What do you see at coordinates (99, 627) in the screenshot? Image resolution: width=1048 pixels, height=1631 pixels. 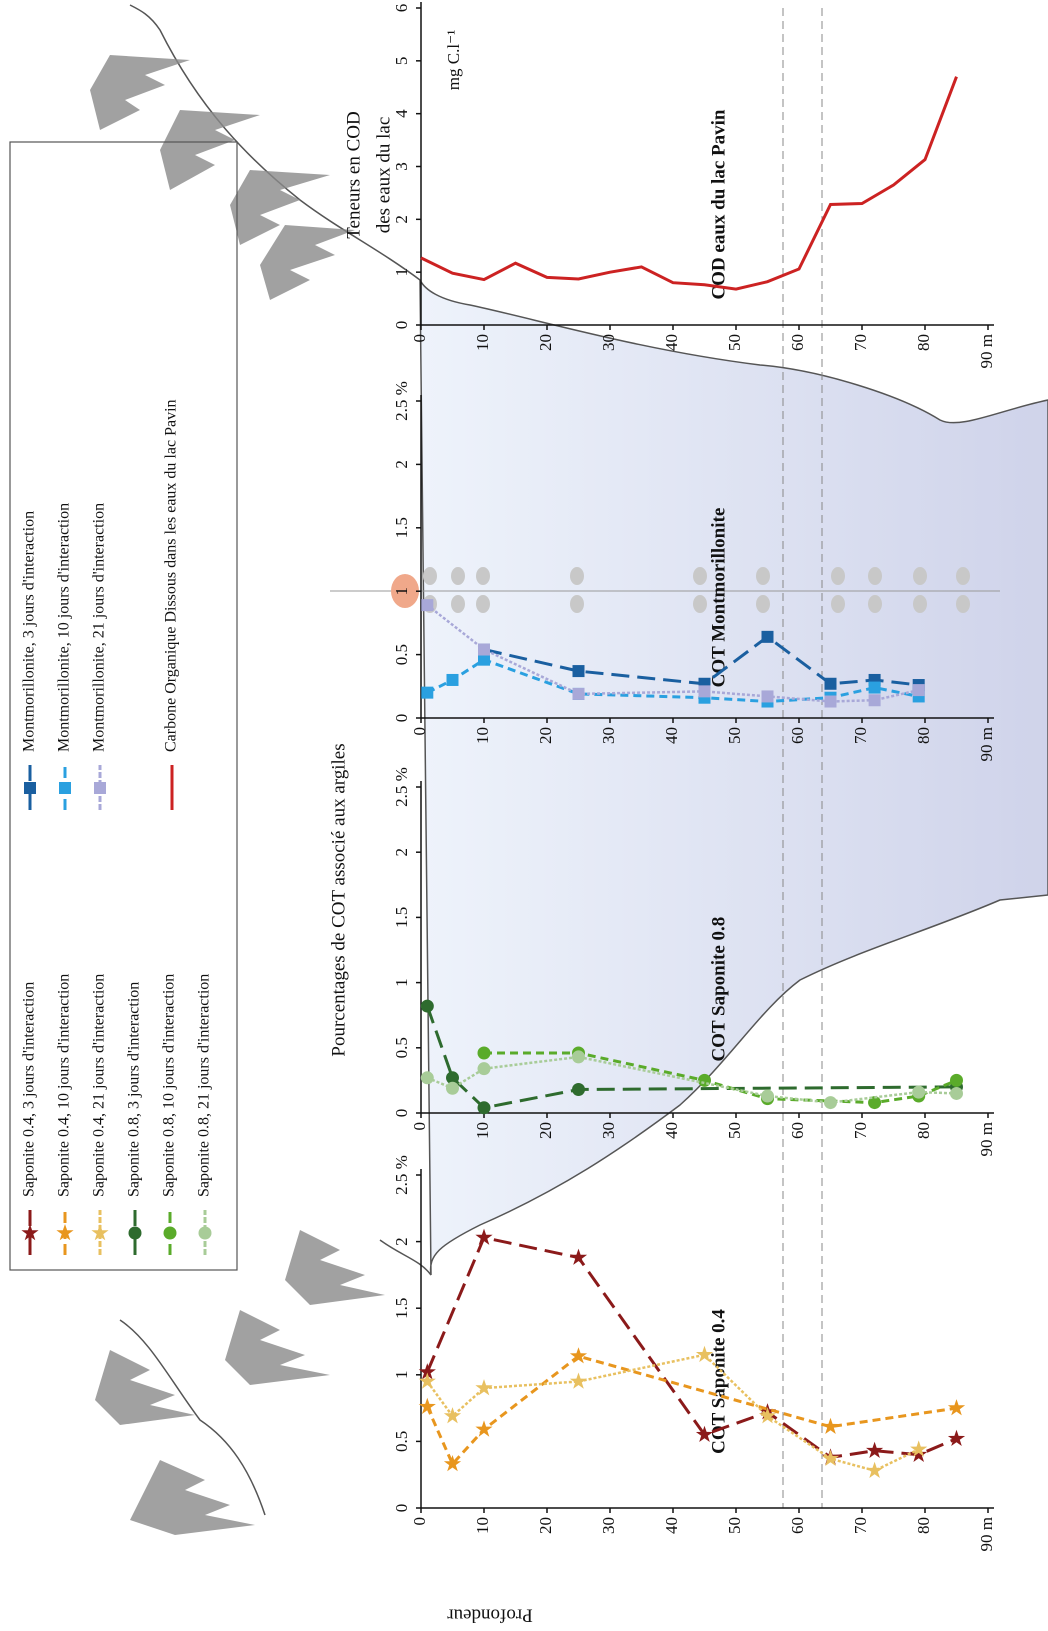 I see `legend-label: Montmorillonite, 21 jours d'interaction` at bounding box center [99, 627].